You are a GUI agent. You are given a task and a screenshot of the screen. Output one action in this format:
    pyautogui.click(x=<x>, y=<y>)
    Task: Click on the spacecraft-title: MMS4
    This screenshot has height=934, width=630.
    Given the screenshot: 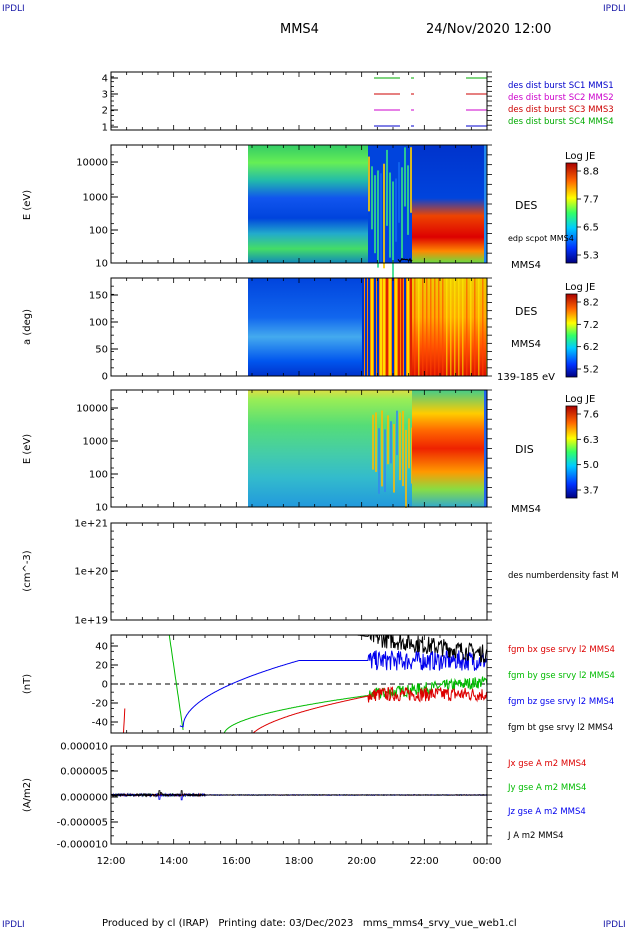 What is the action you would take?
    pyautogui.click(x=299, y=29)
    